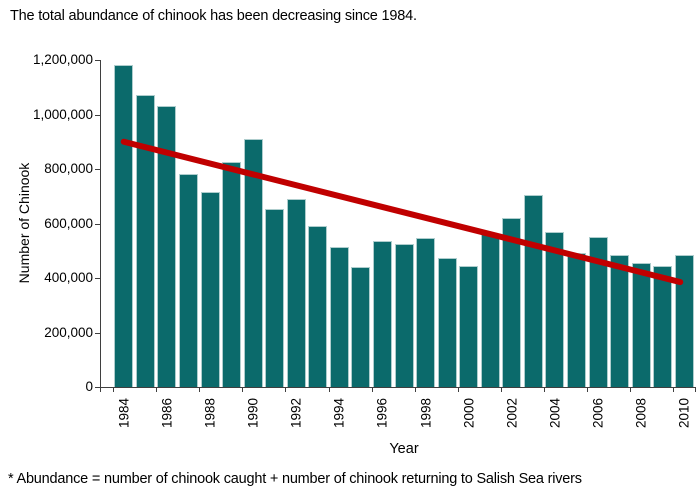  Describe the element at coordinates (382, 314) in the screenshot. I see `bar-1996` at that location.